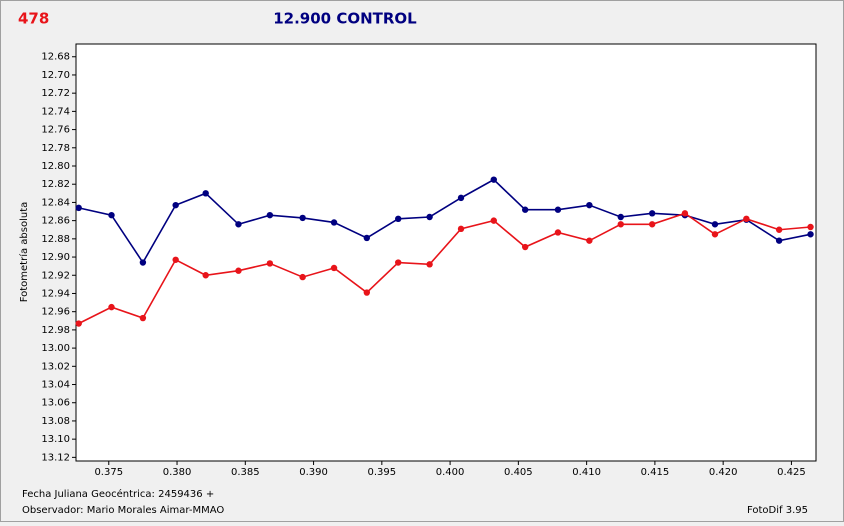 Image resolution: width=844 pixels, height=526 pixels. I want to click on x-tick-label: 0.380, so click(177, 472).